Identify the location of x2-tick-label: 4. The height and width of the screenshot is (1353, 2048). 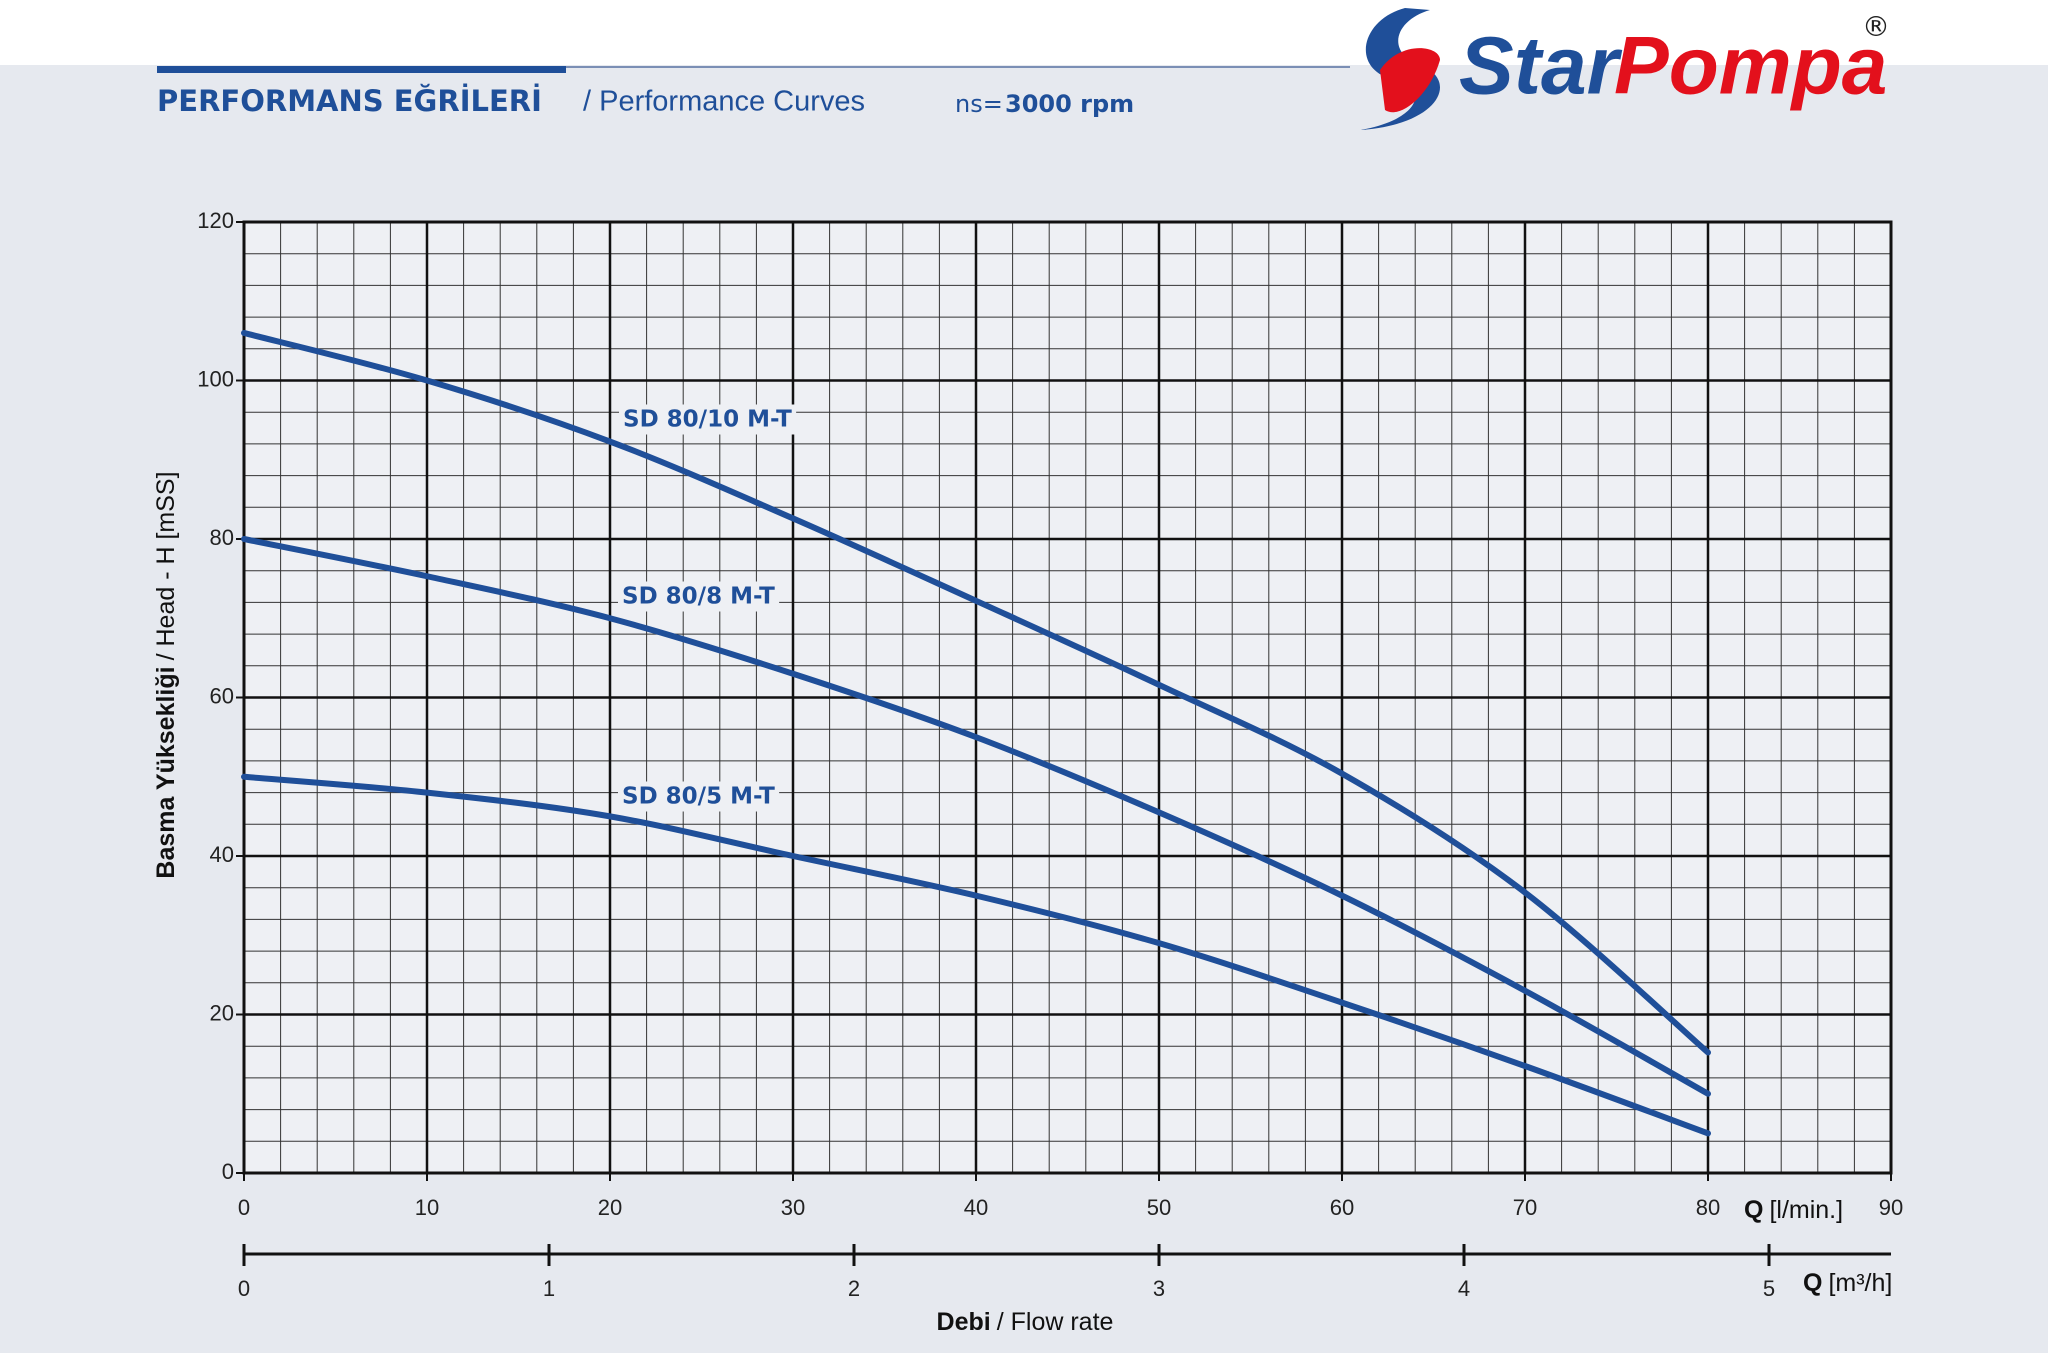
(1464, 1288).